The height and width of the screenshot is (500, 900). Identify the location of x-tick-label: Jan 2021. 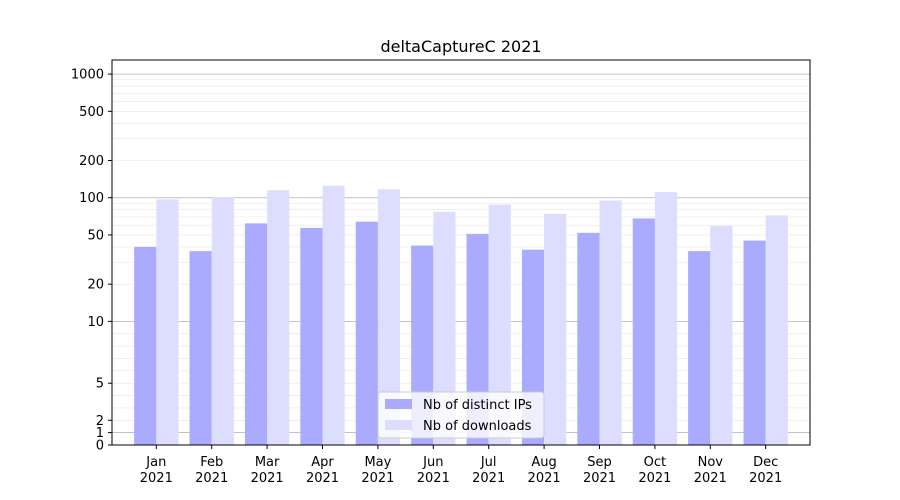
(156, 470).